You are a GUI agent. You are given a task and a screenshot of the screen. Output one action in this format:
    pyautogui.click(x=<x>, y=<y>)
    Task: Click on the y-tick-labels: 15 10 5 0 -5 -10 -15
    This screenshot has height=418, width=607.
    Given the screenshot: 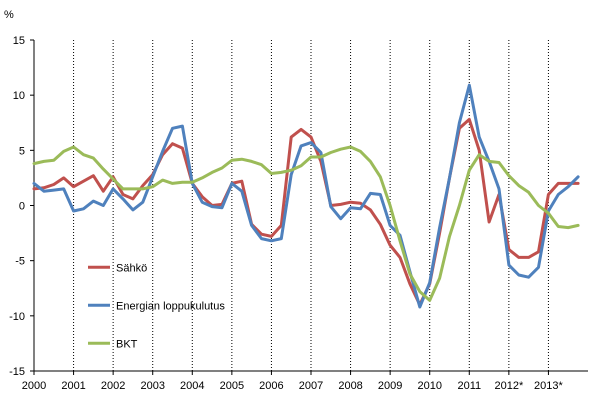 What is the action you would take?
    pyautogui.click(x=17, y=206)
    